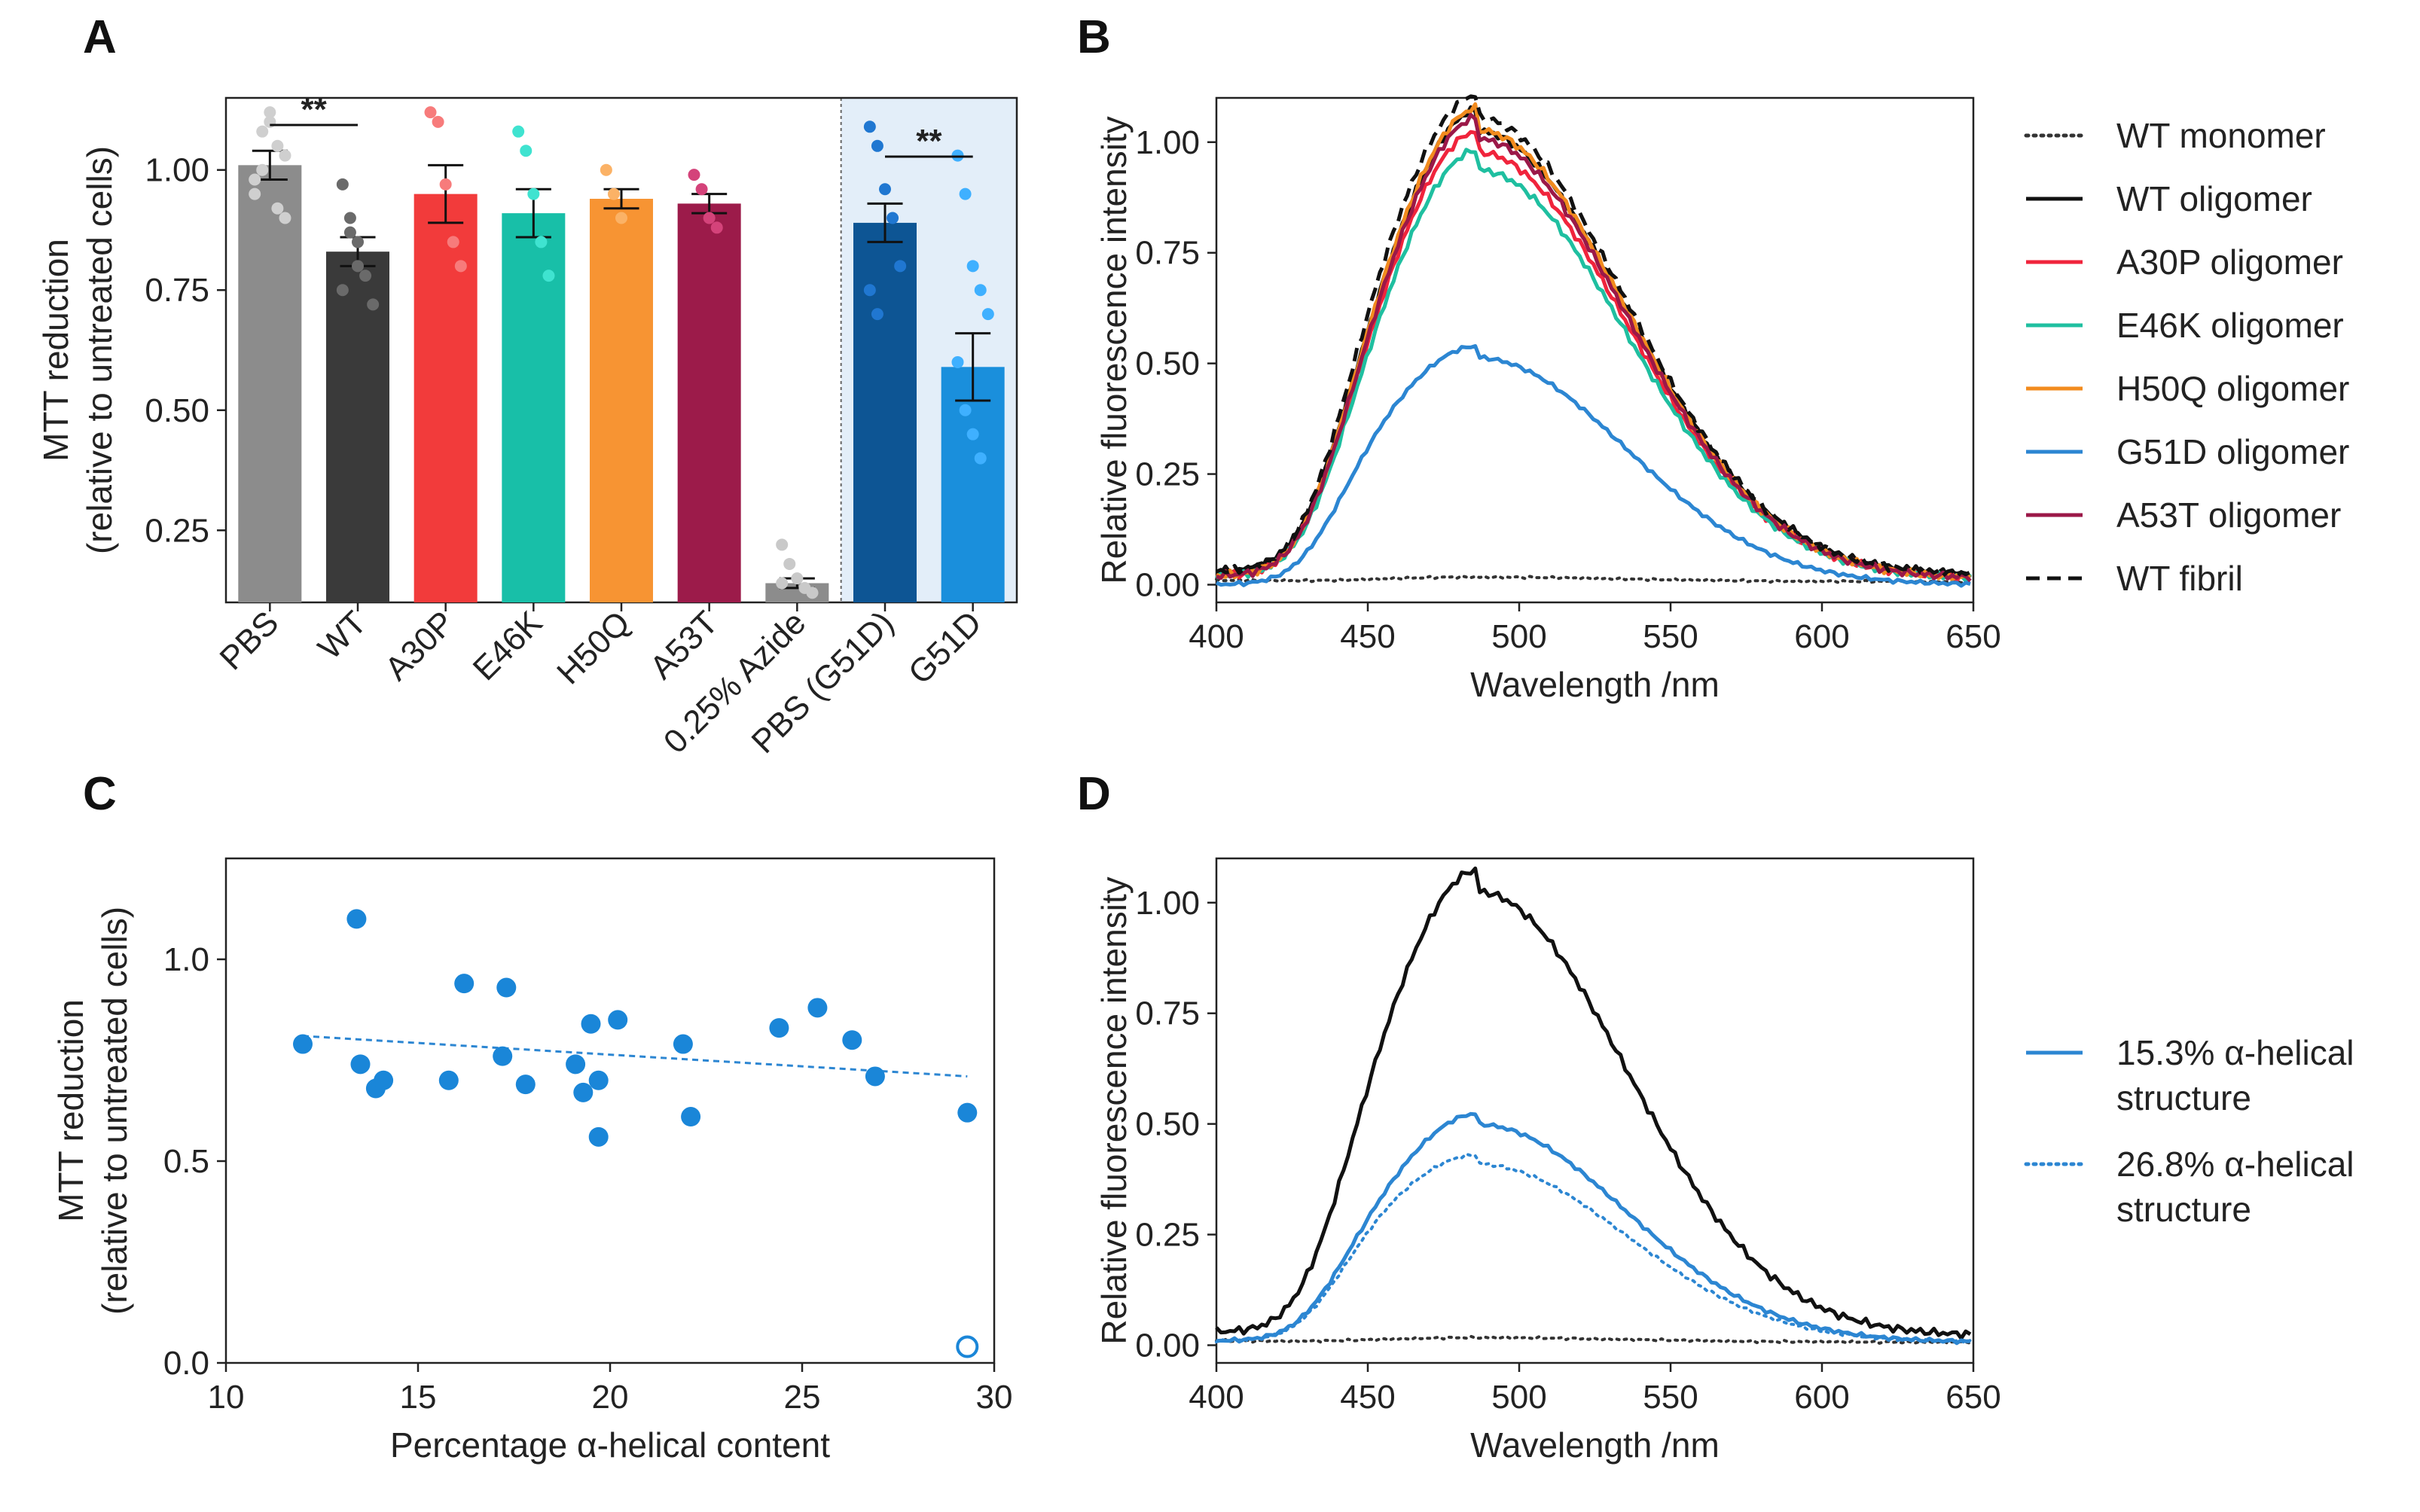 The image size is (2420, 1512). What do you see at coordinates (2235, 1052) in the screenshot?
I see `legend-label: 15.3% α-helical` at bounding box center [2235, 1052].